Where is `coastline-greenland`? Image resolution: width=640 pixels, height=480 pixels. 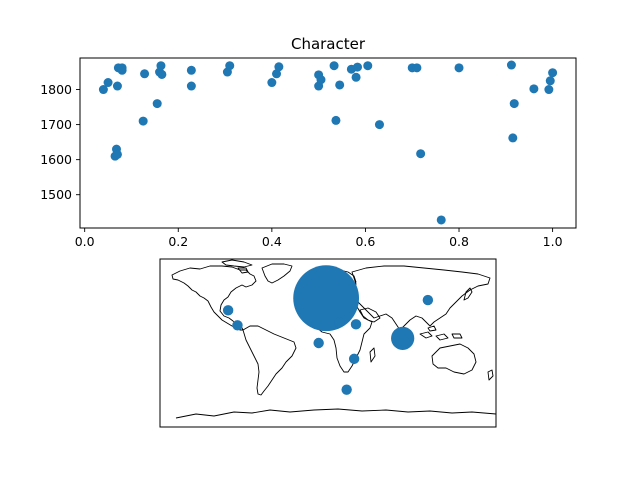
coastline-greenland is located at coordinates (277, 273).